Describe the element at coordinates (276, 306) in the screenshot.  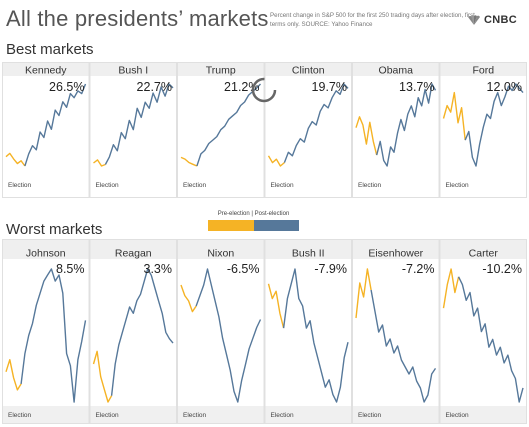
I see `series-pre-election-bush-ii` at that location.